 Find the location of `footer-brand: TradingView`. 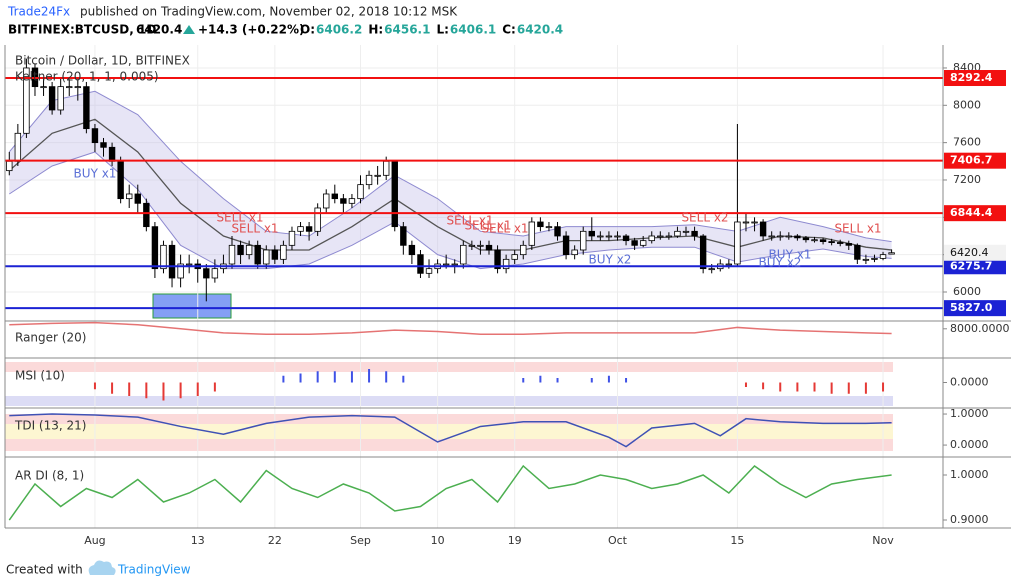

footer-brand: TradingView is located at coordinates (154, 570).